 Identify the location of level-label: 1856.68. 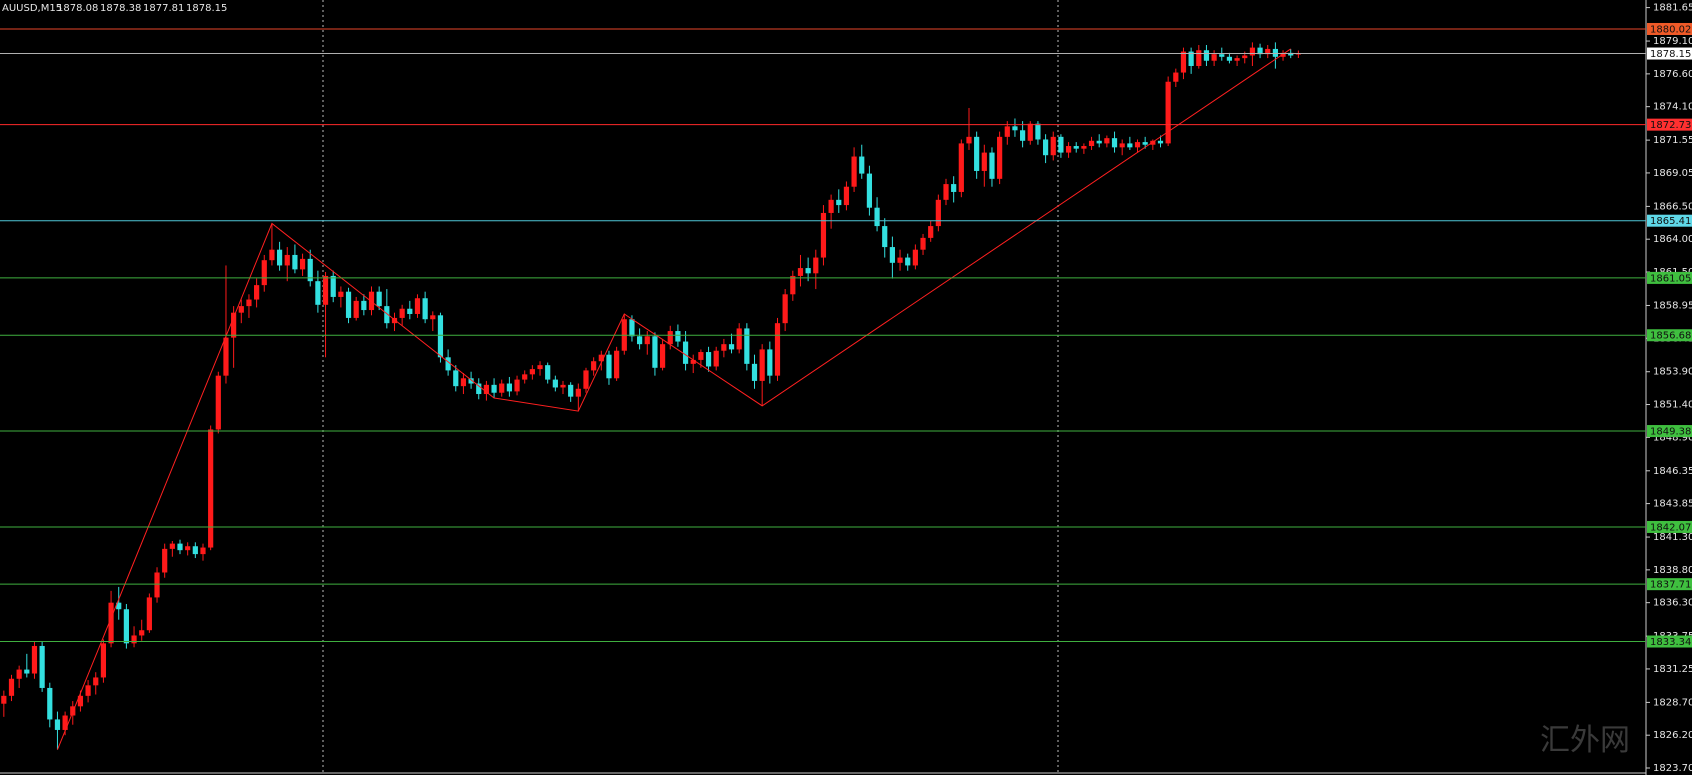
(1670, 336).